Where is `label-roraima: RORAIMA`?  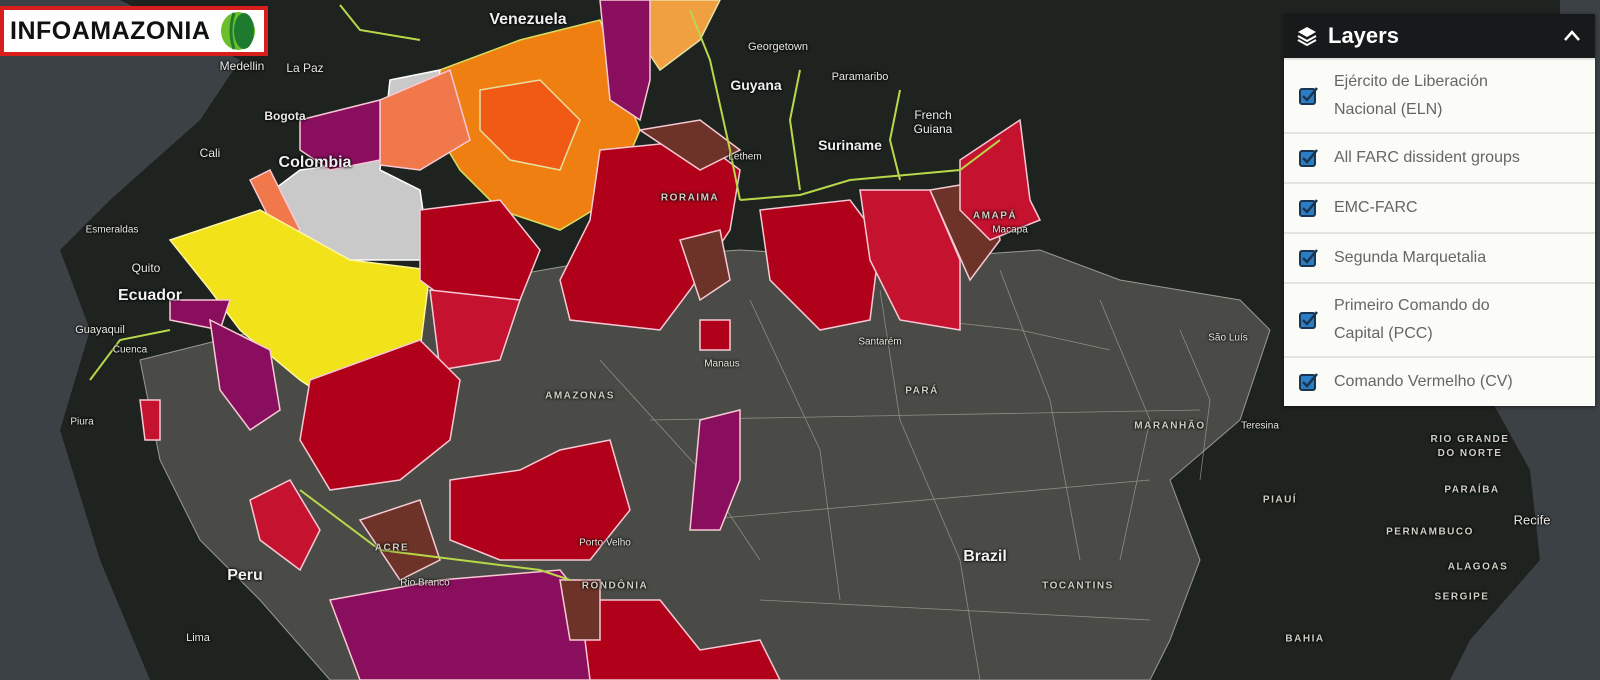 label-roraima: RORAIMA is located at coordinates (690, 198).